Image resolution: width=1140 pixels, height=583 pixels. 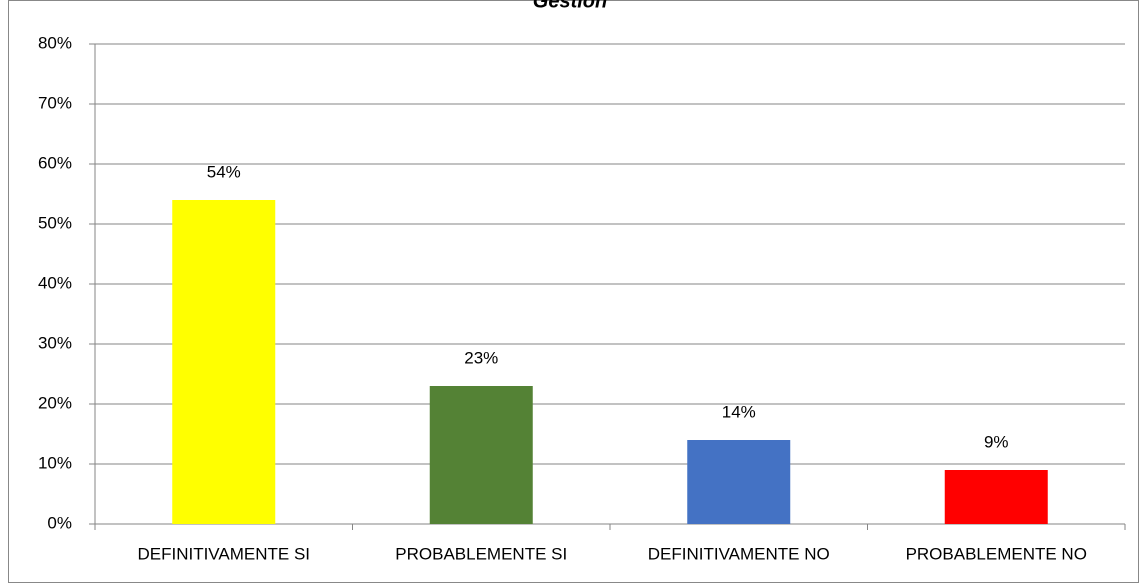 I want to click on y-tick-label: 40%, so click(x=55, y=282).